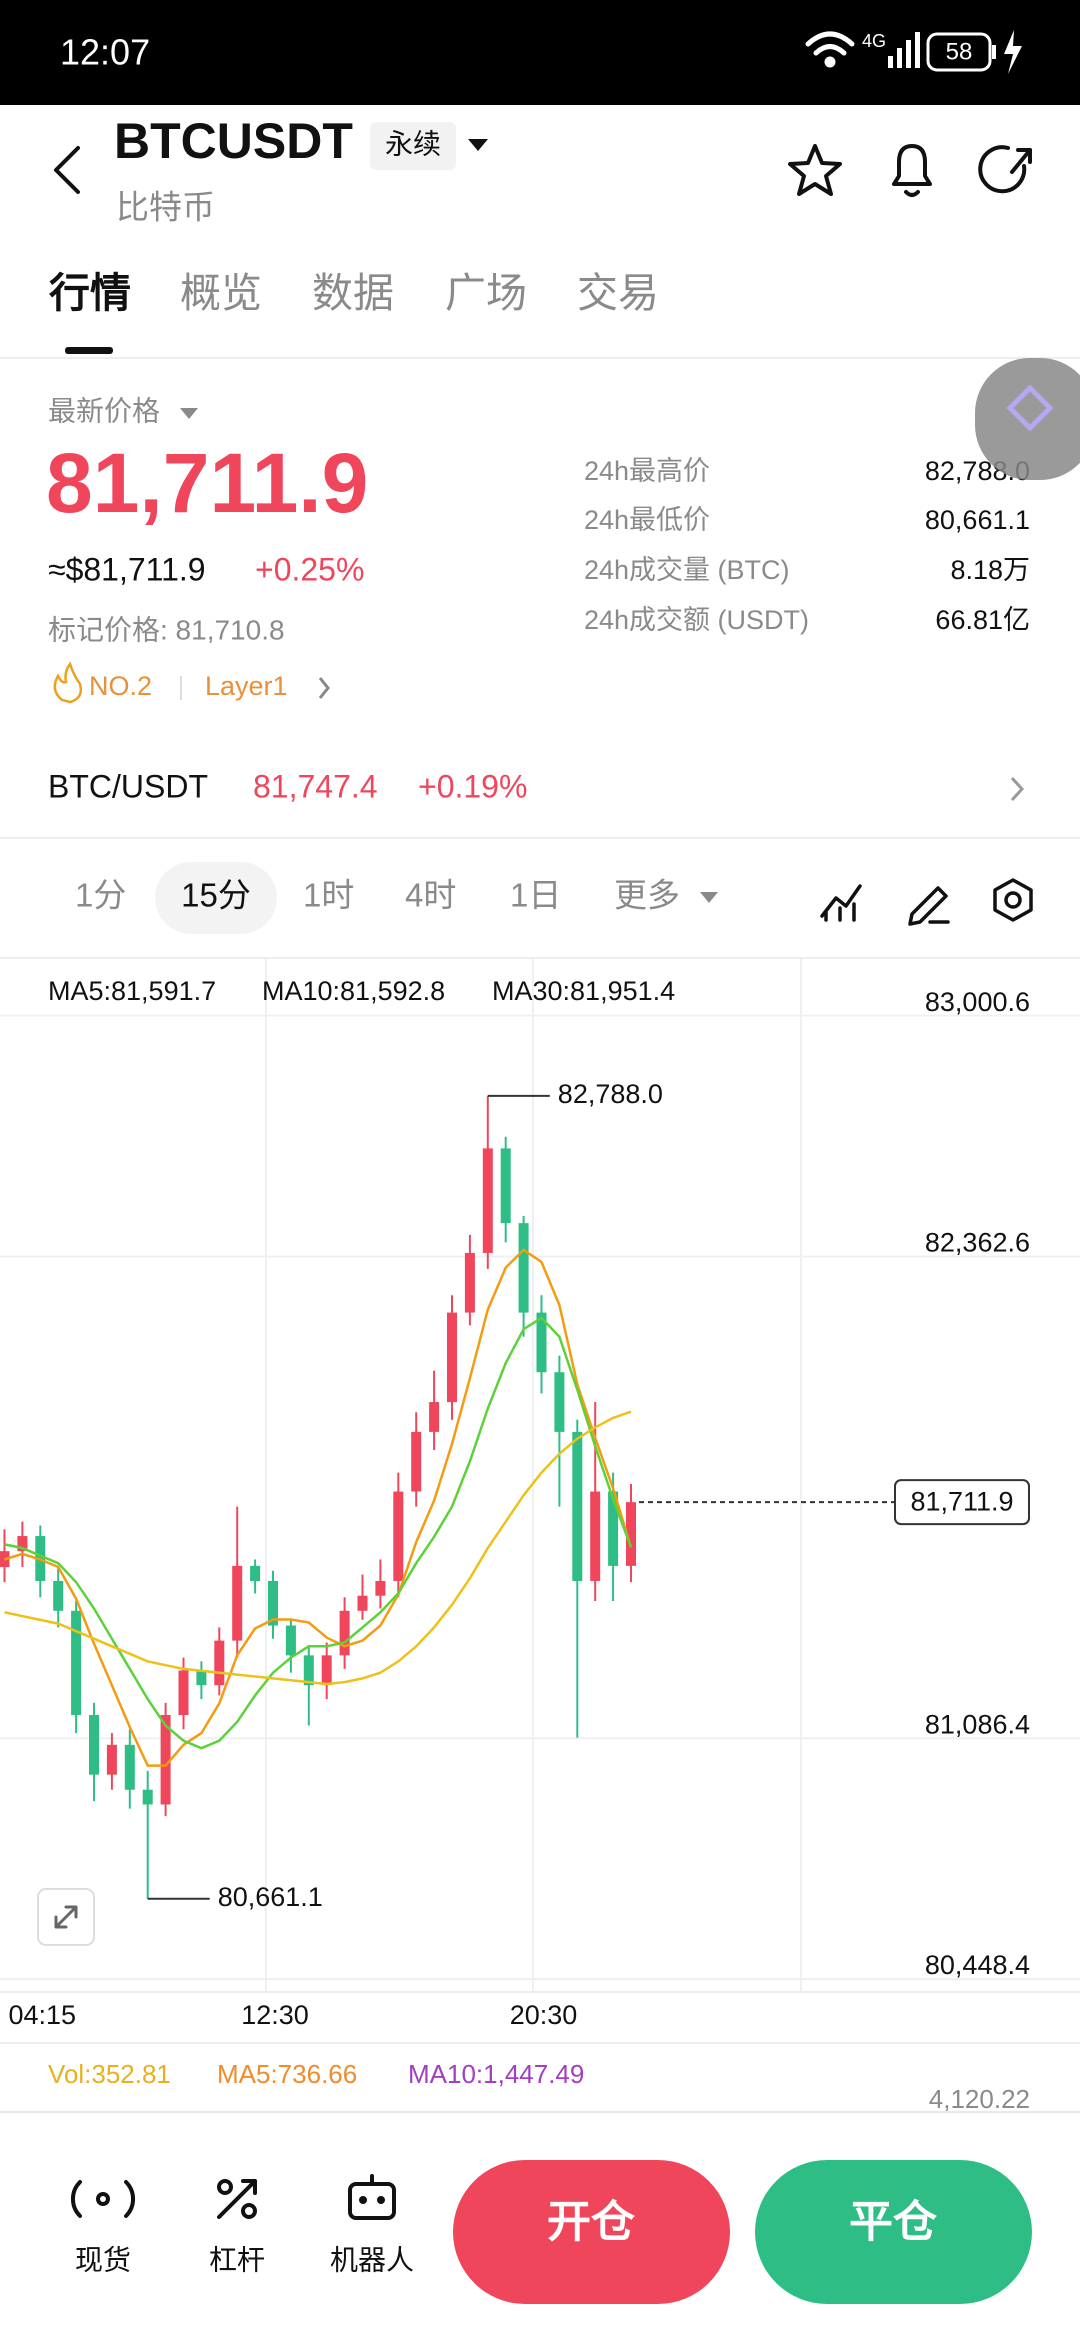  Describe the element at coordinates (315, 786) in the screenshot. I see `spot-price: 81,747.4` at that location.